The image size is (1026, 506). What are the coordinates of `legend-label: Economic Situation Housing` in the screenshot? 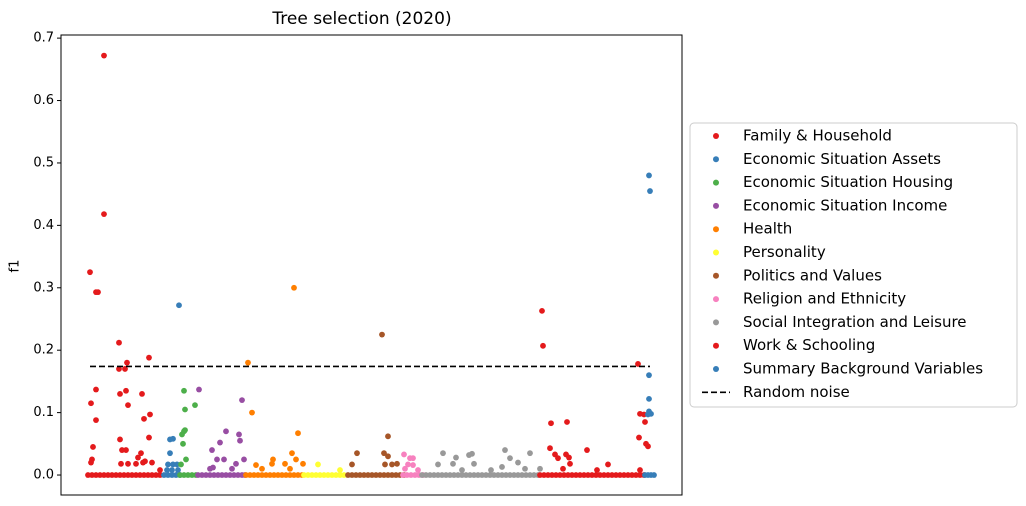 It's located at (848, 182).